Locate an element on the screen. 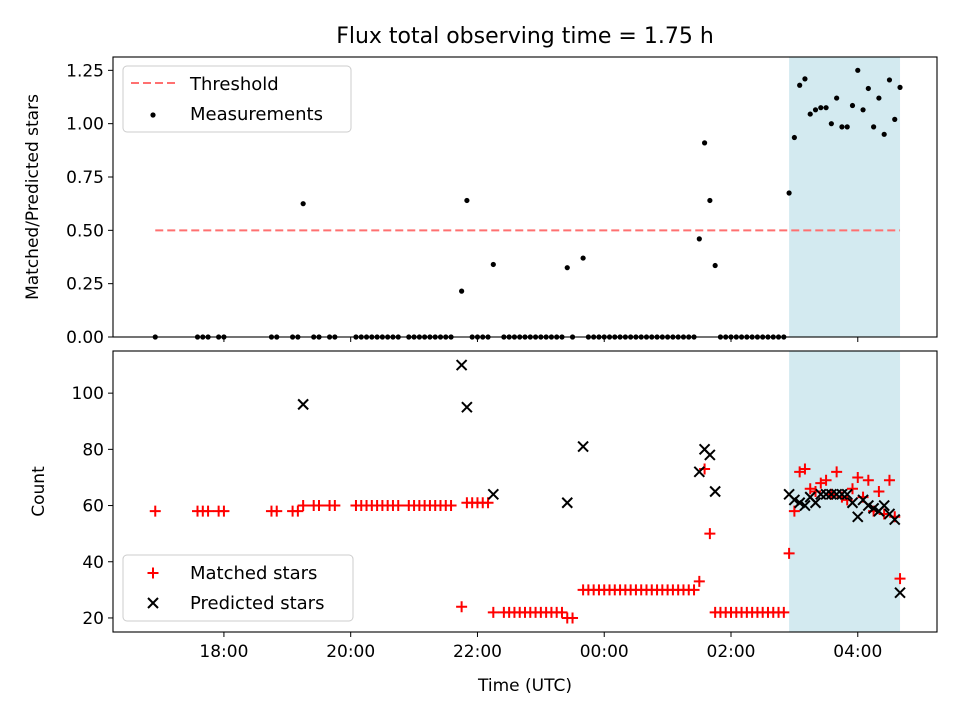 The height and width of the screenshot is (724, 960). bottom-y-ticks: 20 40 60 80 100 is located at coordinates (92, 506).